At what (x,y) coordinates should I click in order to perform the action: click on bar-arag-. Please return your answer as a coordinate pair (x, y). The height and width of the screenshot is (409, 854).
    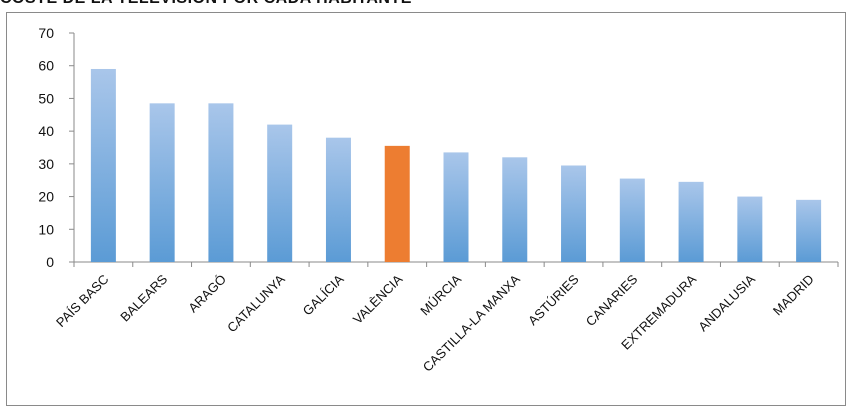
    Looking at the image, I should click on (221, 182).